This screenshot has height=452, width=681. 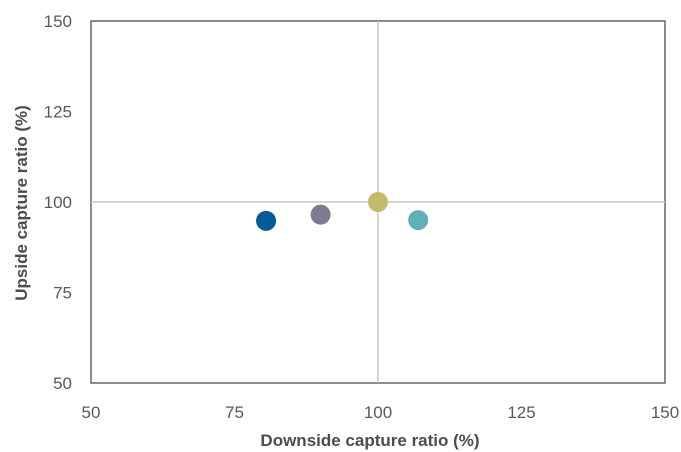 I want to click on y-tick-label: 125, so click(x=58, y=112).